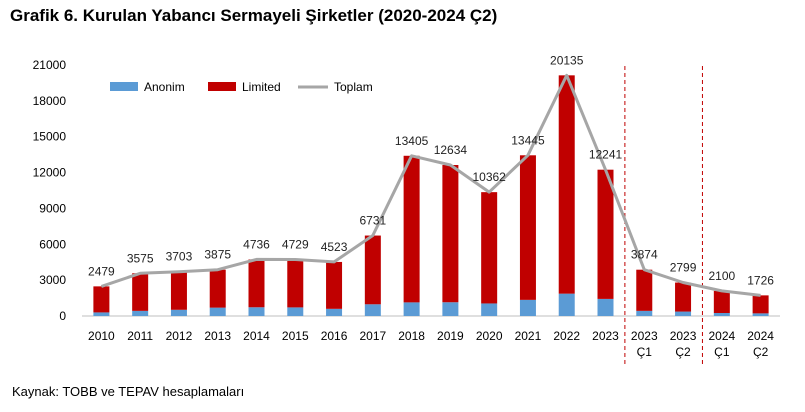 Image resolution: width=805 pixels, height=412 pixels. I want to click on data-label: 6731, so click(372, 221).